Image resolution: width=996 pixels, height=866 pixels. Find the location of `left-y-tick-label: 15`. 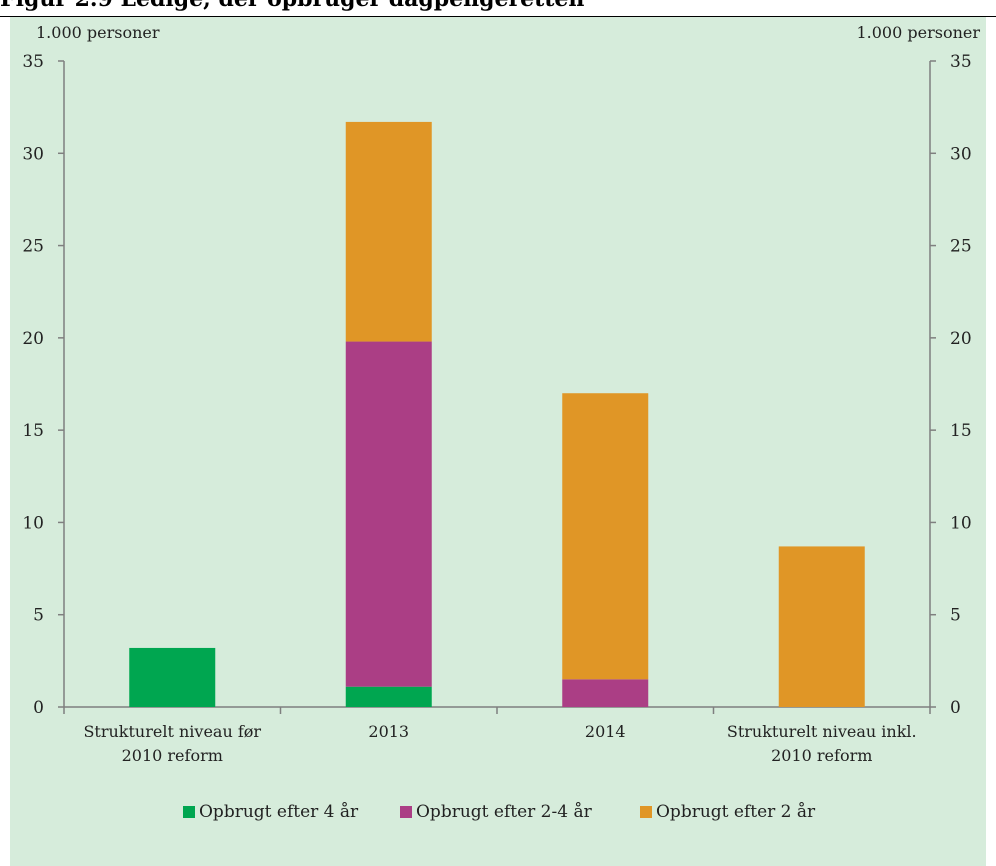

left-y-tick-label: 15 is located at coordinates (33, 431).